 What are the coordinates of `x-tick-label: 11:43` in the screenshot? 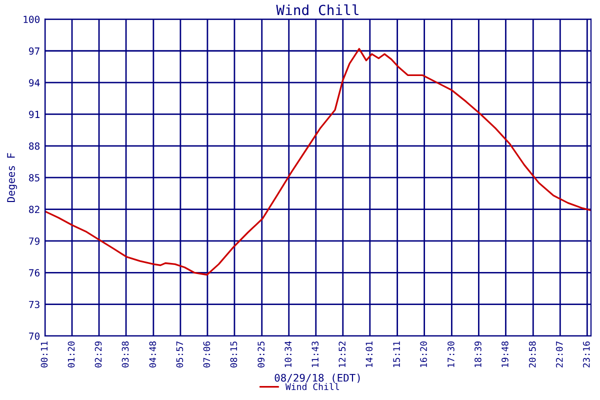 It's located at (315, 354).